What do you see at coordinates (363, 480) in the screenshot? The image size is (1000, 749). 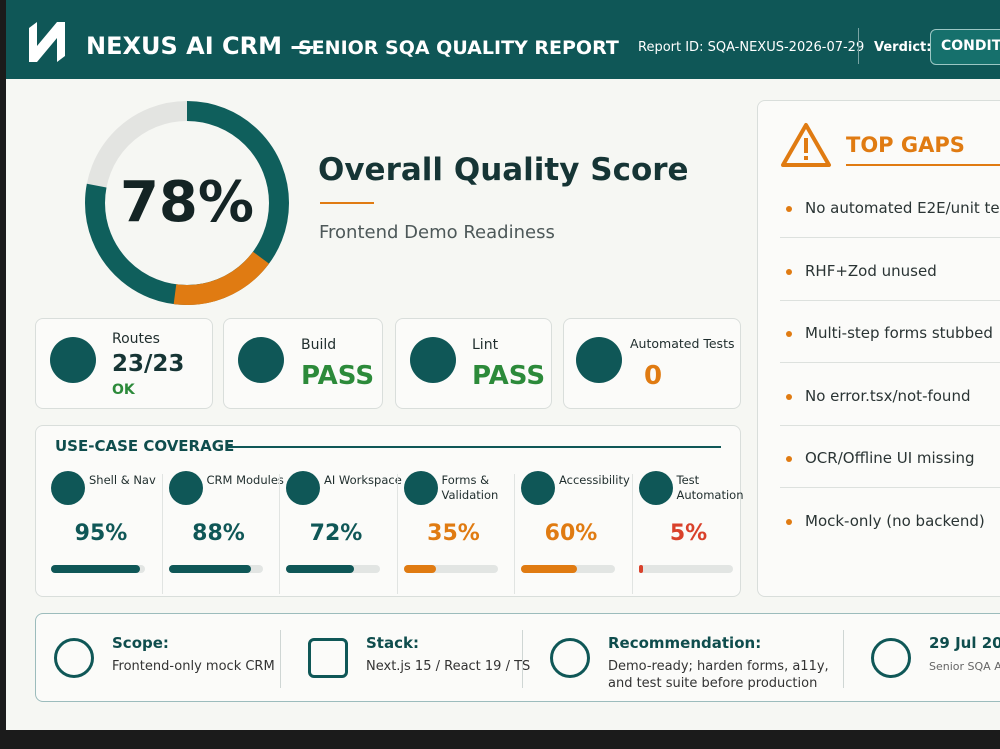 I see `coverage-name: AI Workspace` at bounding box center [363, 480].